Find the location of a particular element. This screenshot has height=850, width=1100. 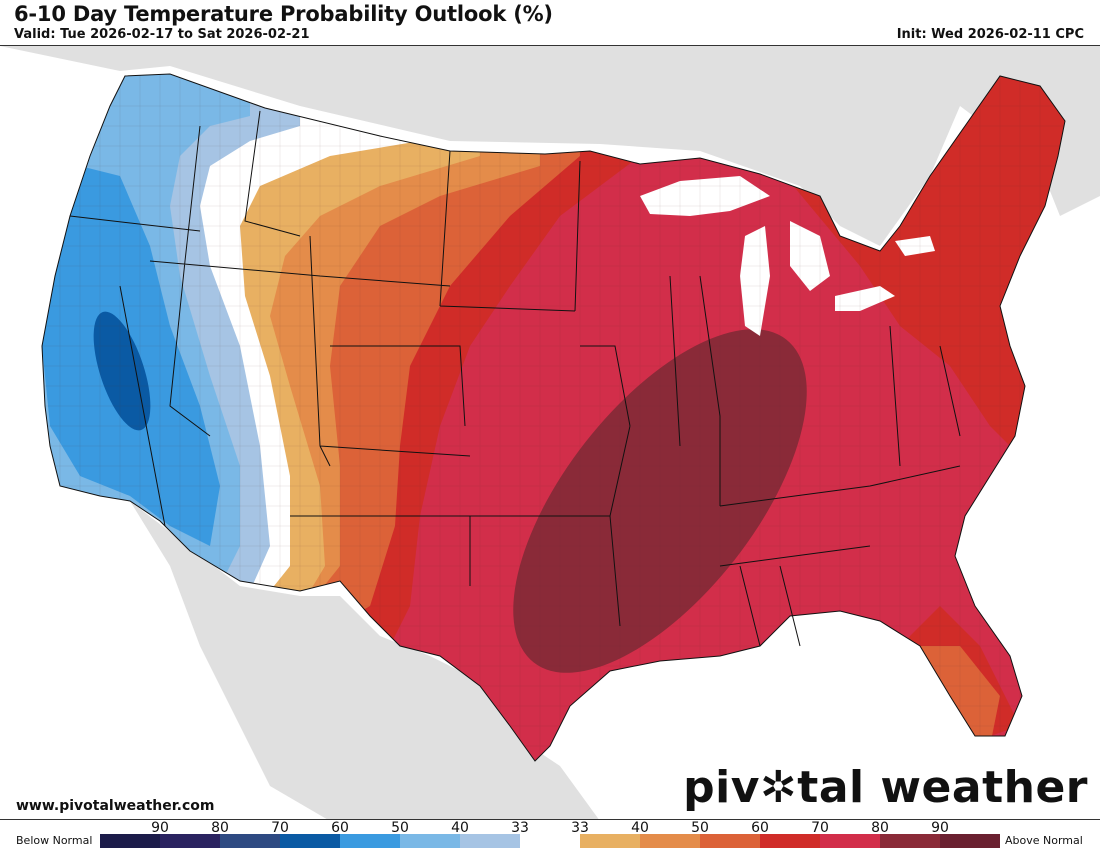

pivotal-weather-logo: piv✲tal weather is located at coordinates (885, 787).